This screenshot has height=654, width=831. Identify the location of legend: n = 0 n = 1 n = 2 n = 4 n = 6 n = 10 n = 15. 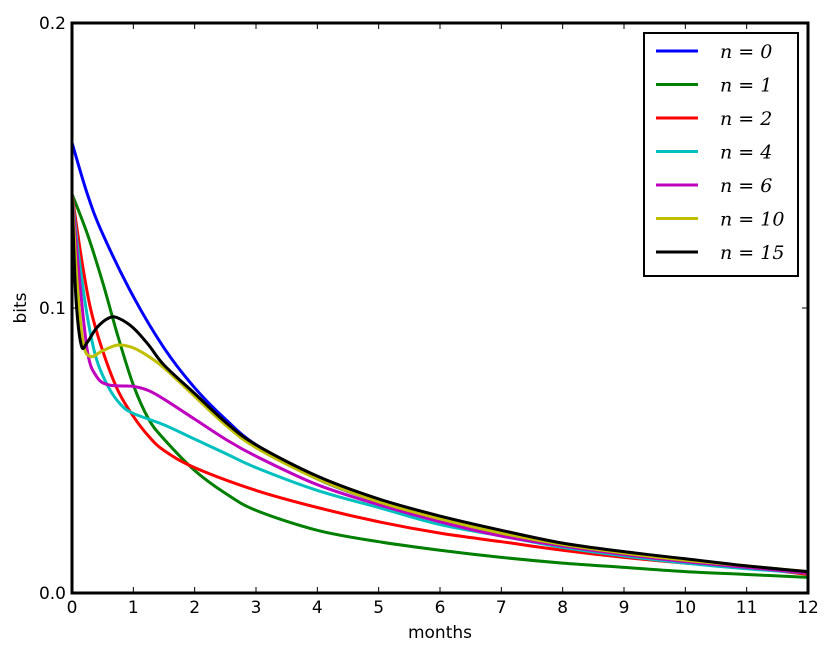
(721, 154).